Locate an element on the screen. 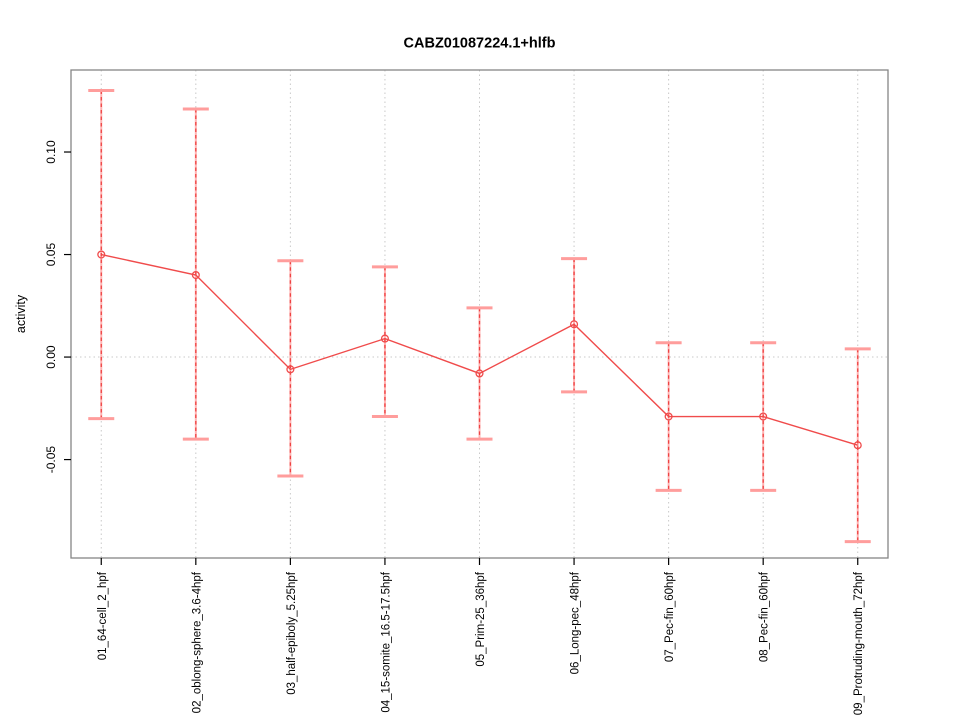 The width and height of the screenshot is (960, 720). chart-title: CABZ01087224.1+hlfb is located at coordinates (480, 44).